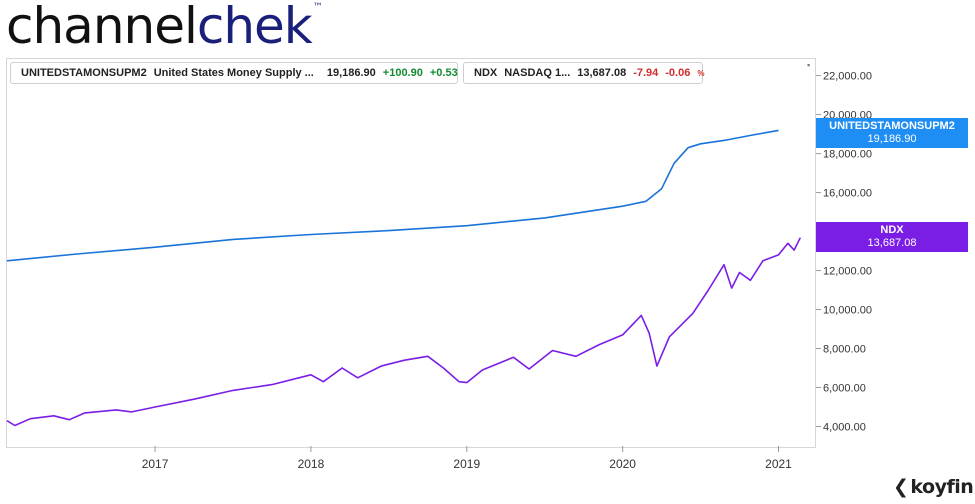  I want to click on koyfin-logo-text: koyfin, so click(942, 487).